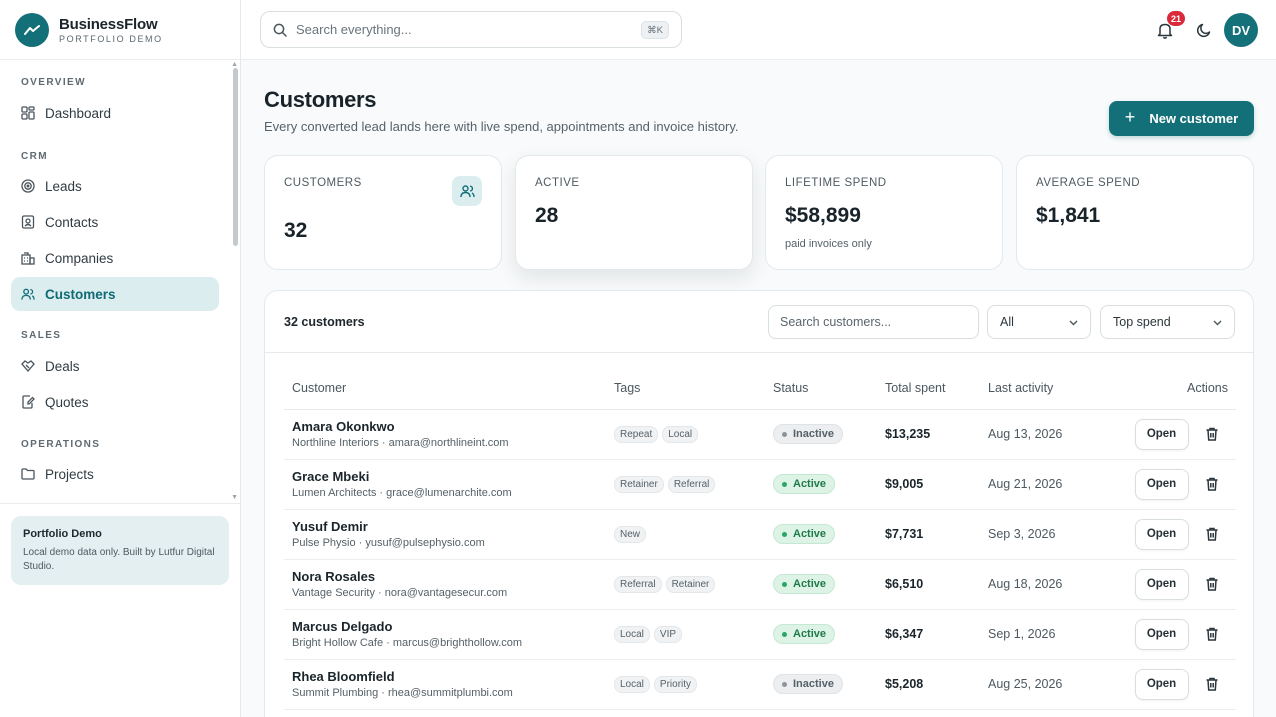 The image size is (1276, 717). I want to click on sidebar-item-companies: Companies, so click(115, 258).